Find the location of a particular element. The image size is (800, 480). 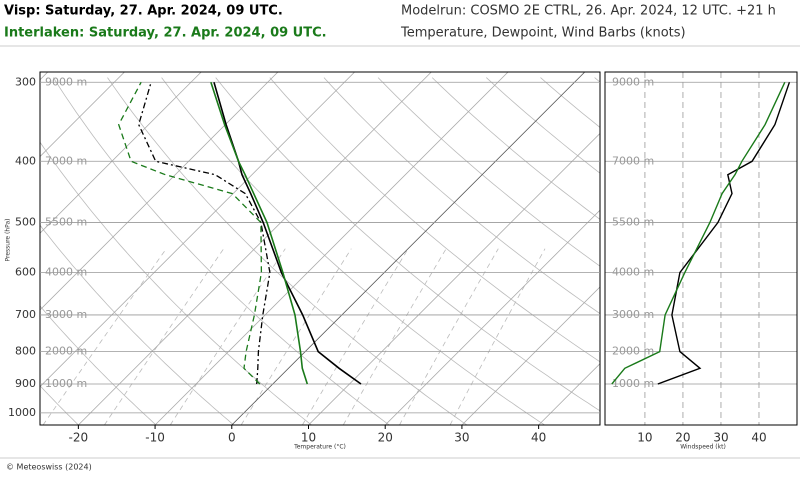

title-visp: Visp: Saturday, 27. Apr. 2024, 09 UTC. is located at coordinates (143, 11).